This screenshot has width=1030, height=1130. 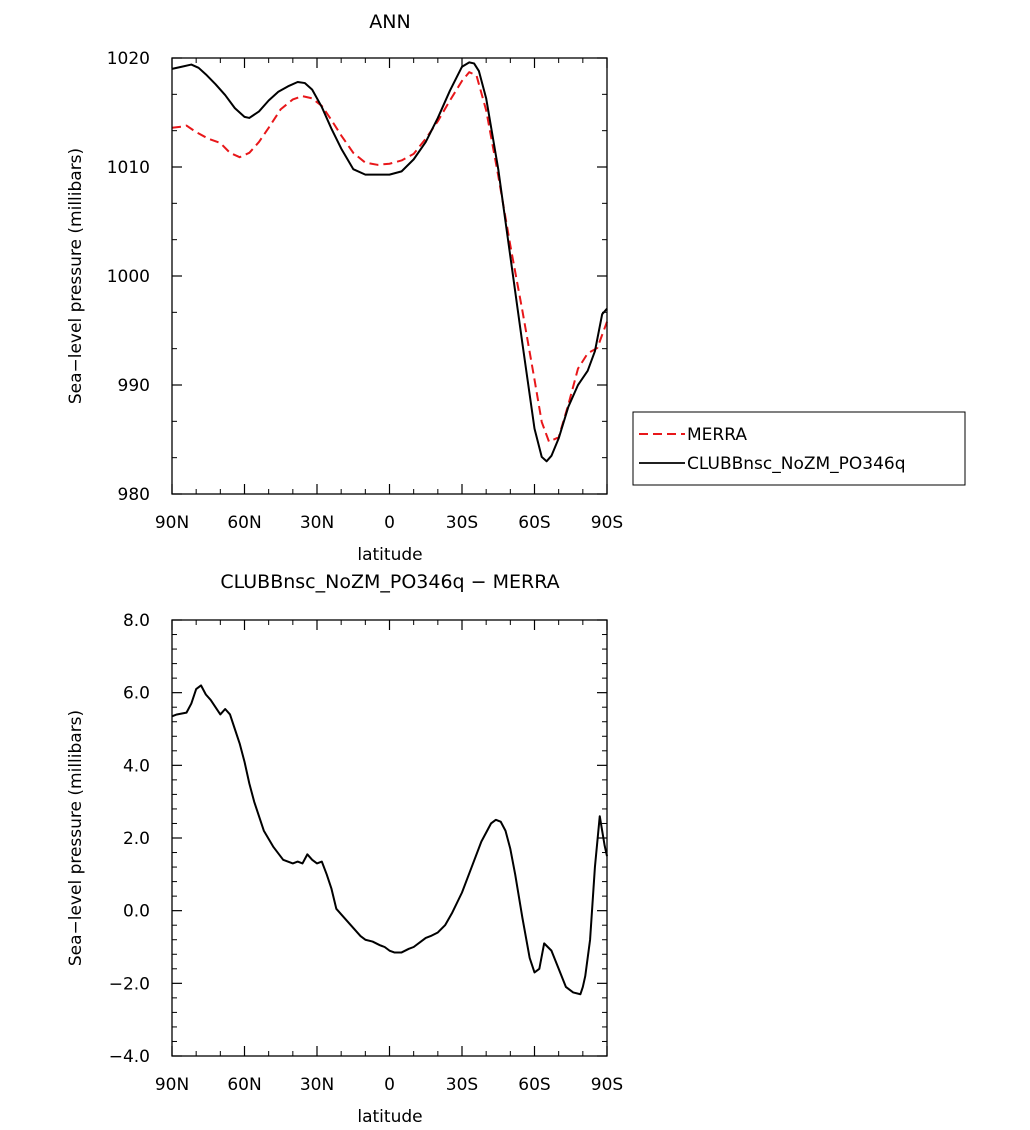 I want to click on top-panel-x-tick-label: 30N, so click(x=317, y=523).